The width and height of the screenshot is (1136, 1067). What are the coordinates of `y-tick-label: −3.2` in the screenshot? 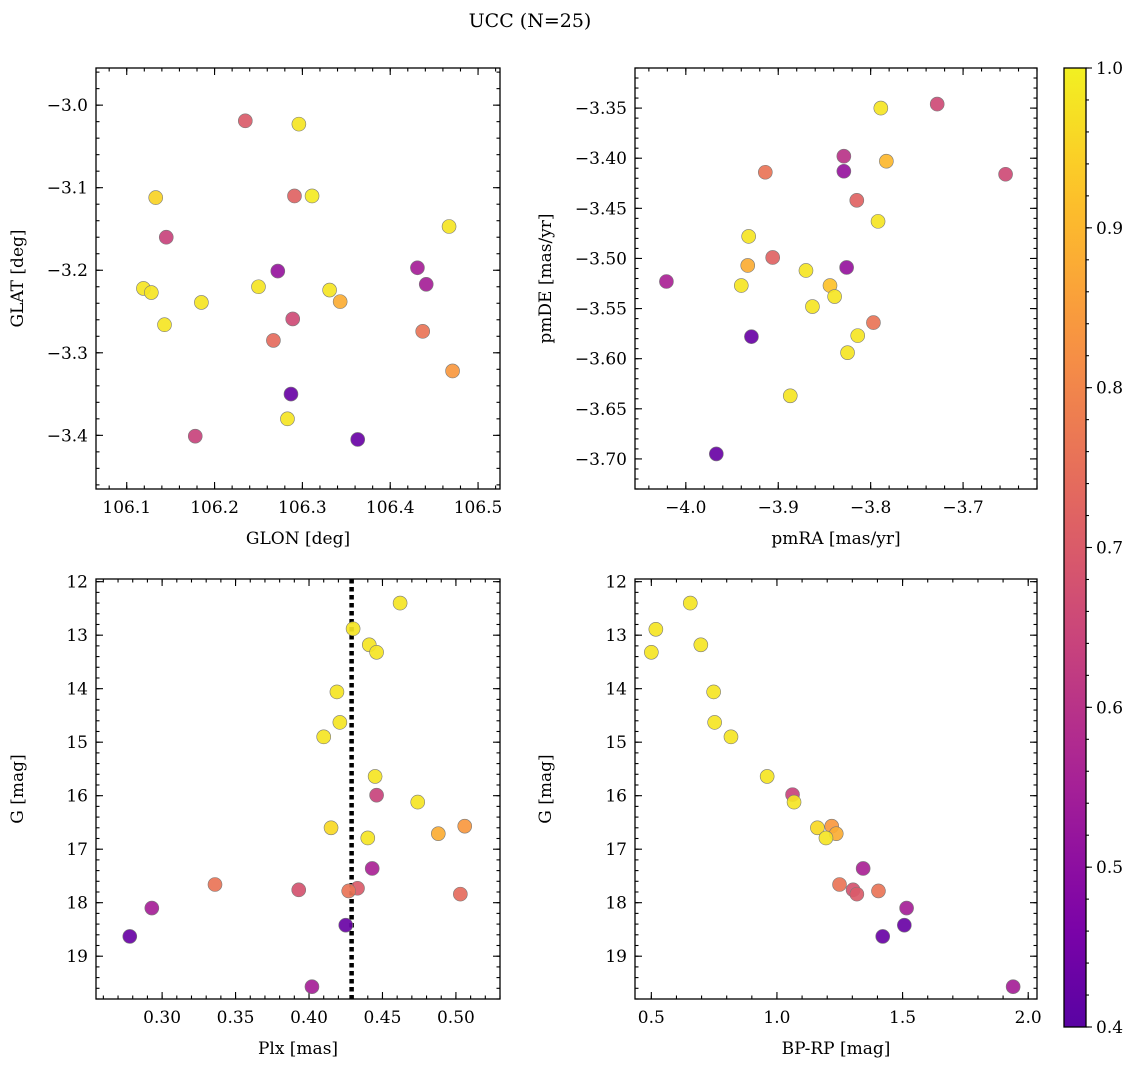 It's located at (67, 271).